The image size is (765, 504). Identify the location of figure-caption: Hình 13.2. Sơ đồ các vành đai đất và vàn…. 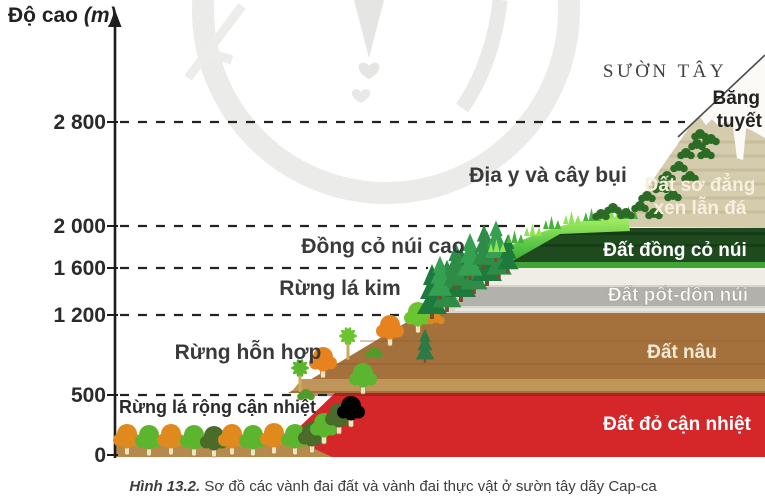
(393, 486).